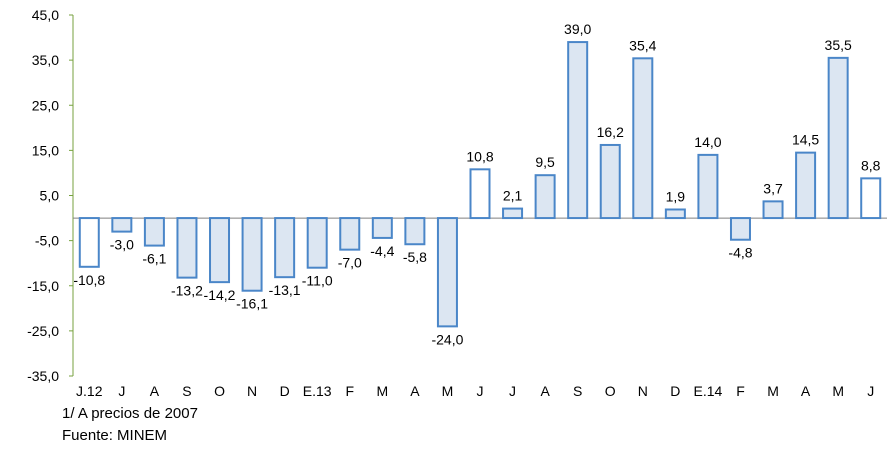 The height and width of the screenshot is (449, 892). Describe the element at coordinates (252, 304) in the screenshot. I see `data-label: -16,1` at that location.